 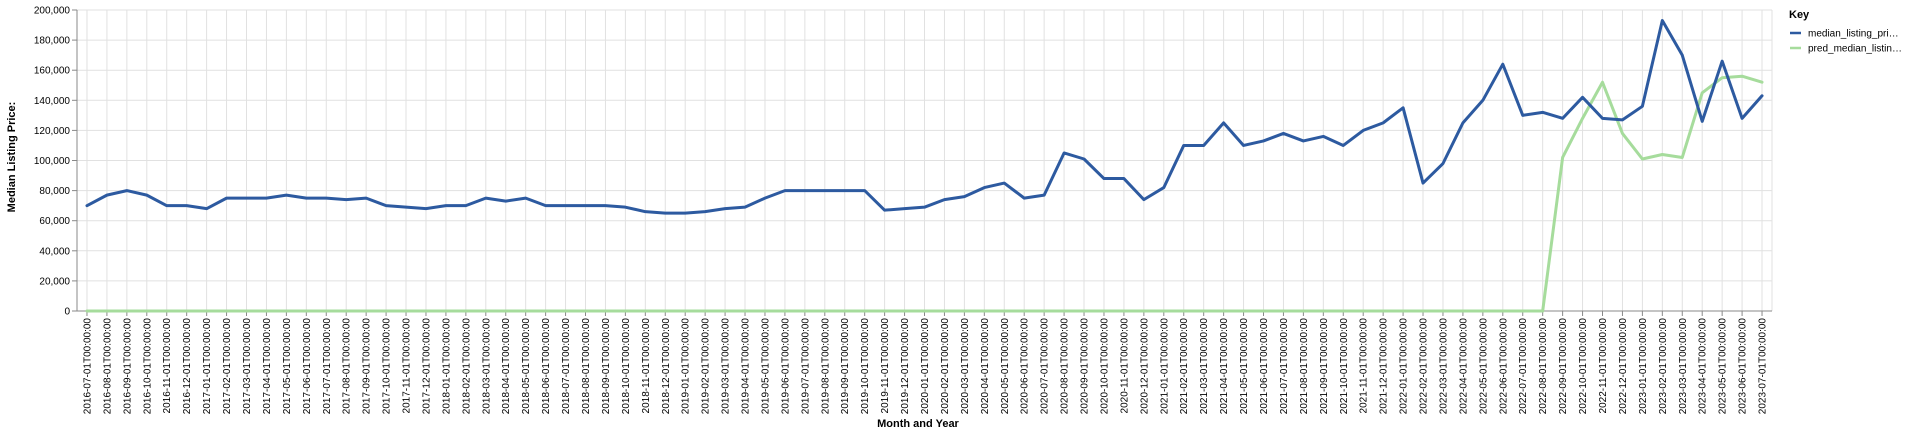 I want to click on x-tick-label: 2021-07-01T00:00:00, so click(x=1284, y=366).